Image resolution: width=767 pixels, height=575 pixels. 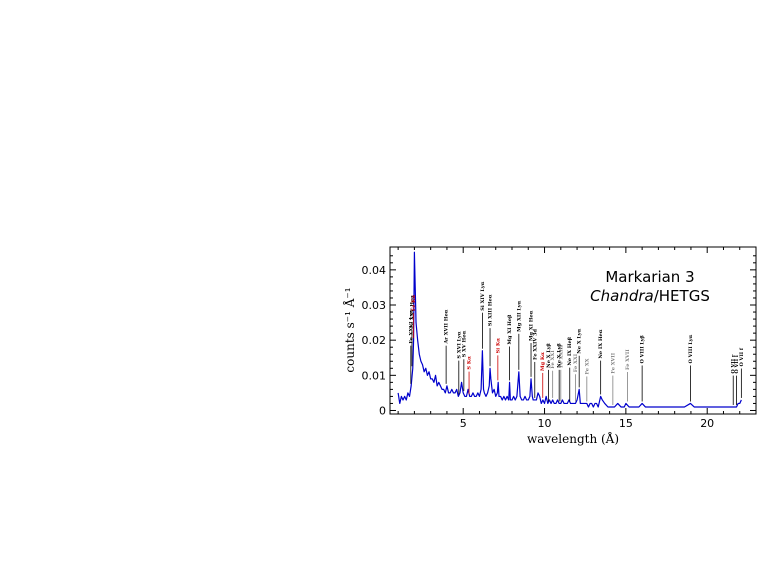 I want to click on series-layer, so click(x=569, y=329).